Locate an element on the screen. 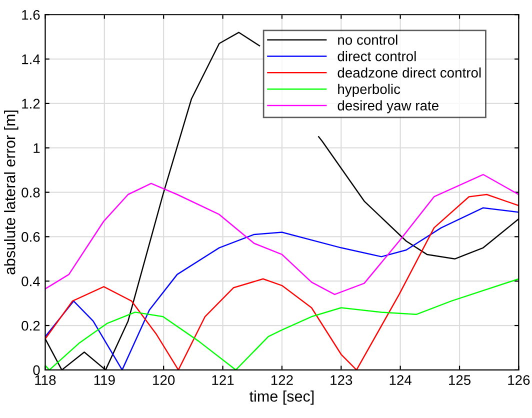 The width and height of the screenshot is (532, 418). legend-label: no control is located at coordinates (368, 39).